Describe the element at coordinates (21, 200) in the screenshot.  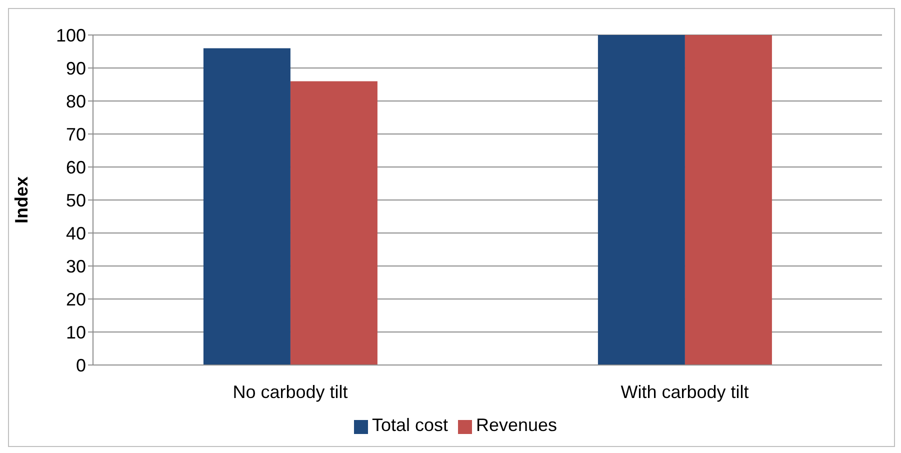
I see `y-axis-title: Index` at that location.